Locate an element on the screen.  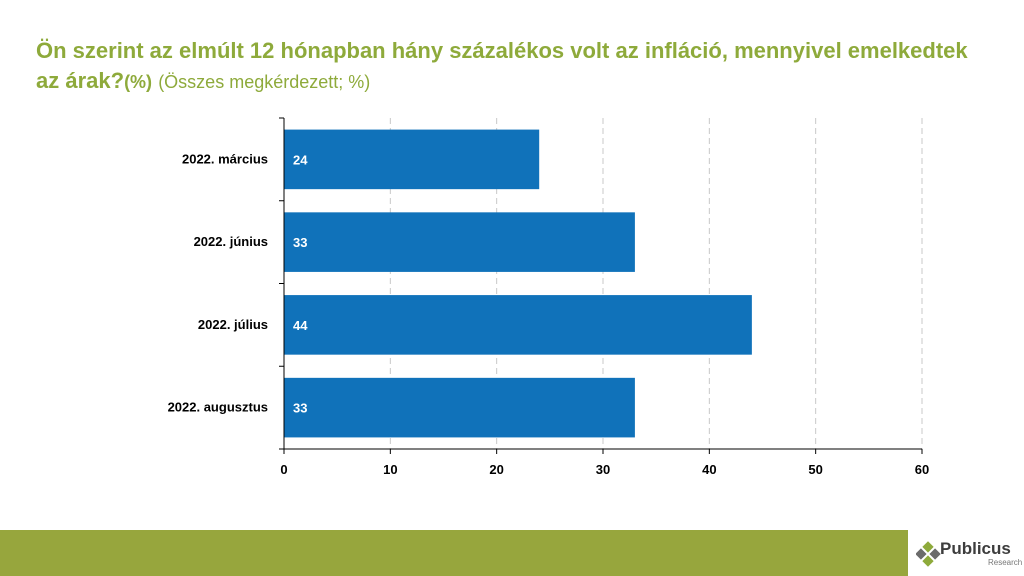
logo-subtitle: Research is located at coordinates (1005, 562).